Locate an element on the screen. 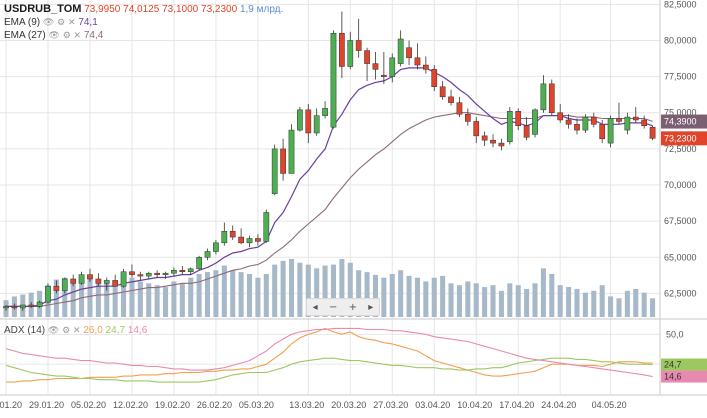  price-tick-label: 72,5000 is located at coordinates (680, 149).